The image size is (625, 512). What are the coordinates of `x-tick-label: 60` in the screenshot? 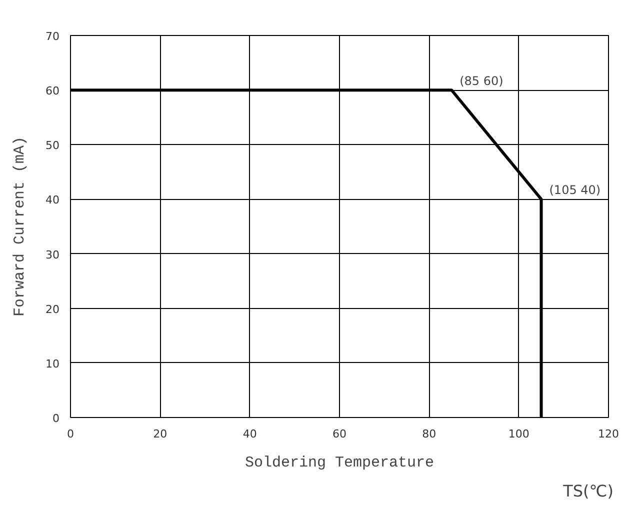 It's located at (339, 434).